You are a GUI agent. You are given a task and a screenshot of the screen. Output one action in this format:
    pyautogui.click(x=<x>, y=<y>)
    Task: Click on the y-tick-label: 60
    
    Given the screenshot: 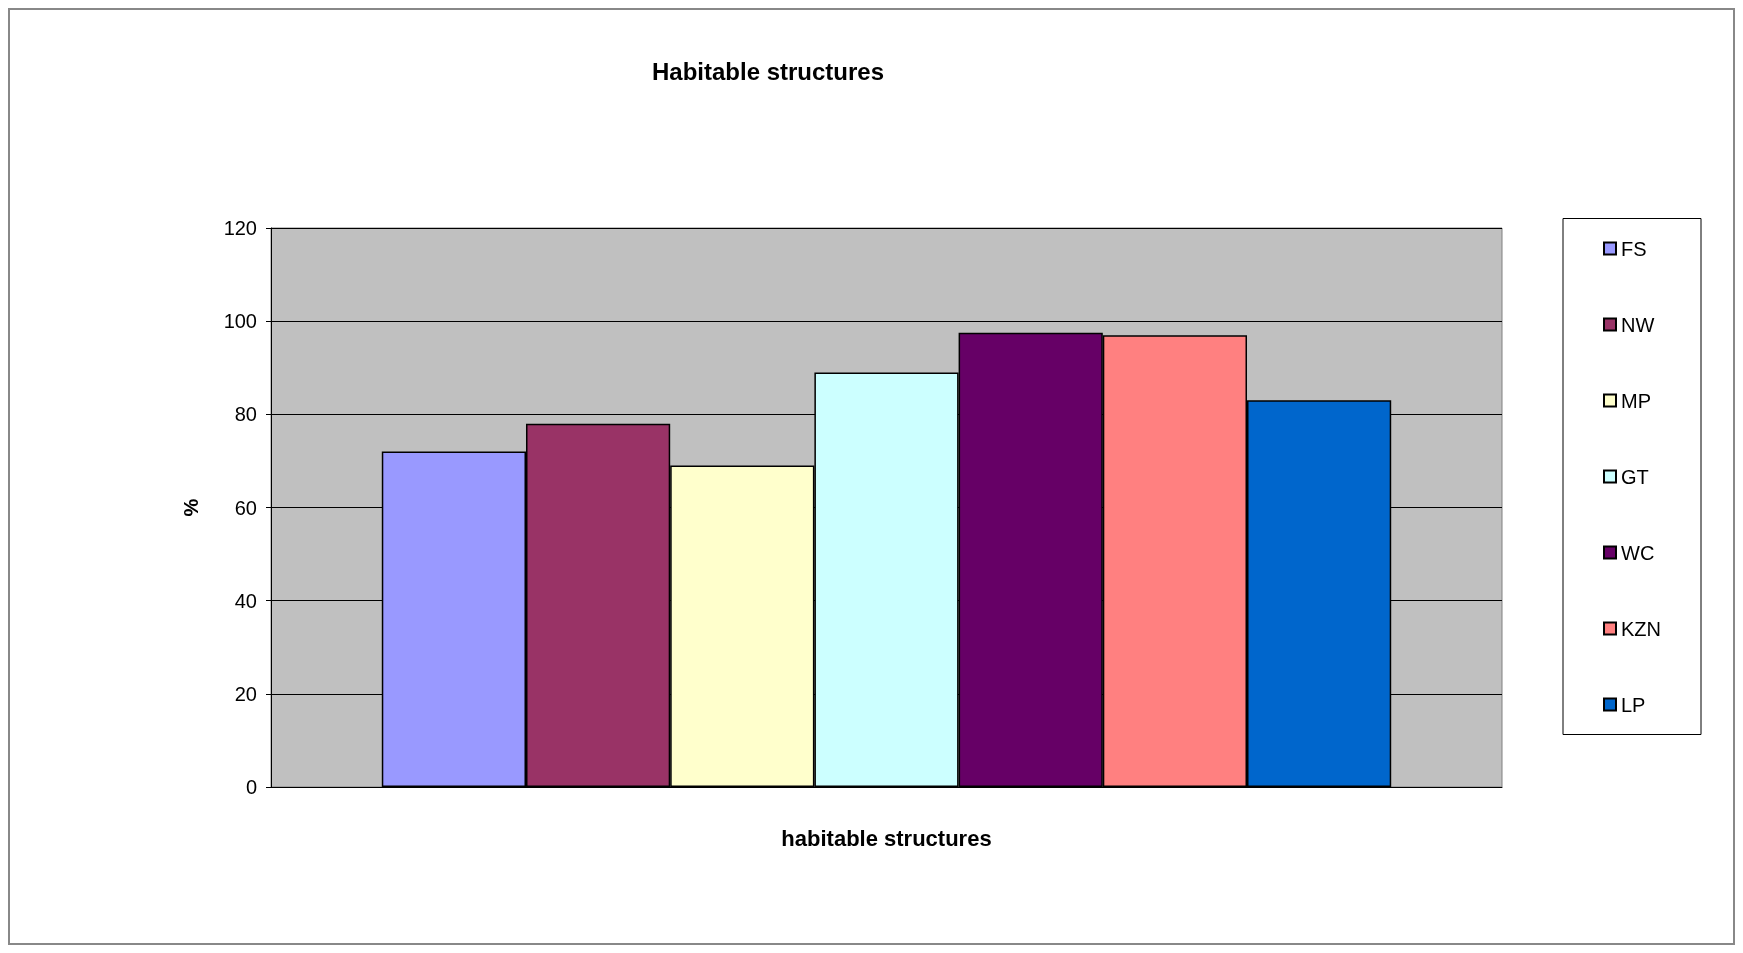 What is the action you would take?
    pyautogui.click(x=245, y=507)
    